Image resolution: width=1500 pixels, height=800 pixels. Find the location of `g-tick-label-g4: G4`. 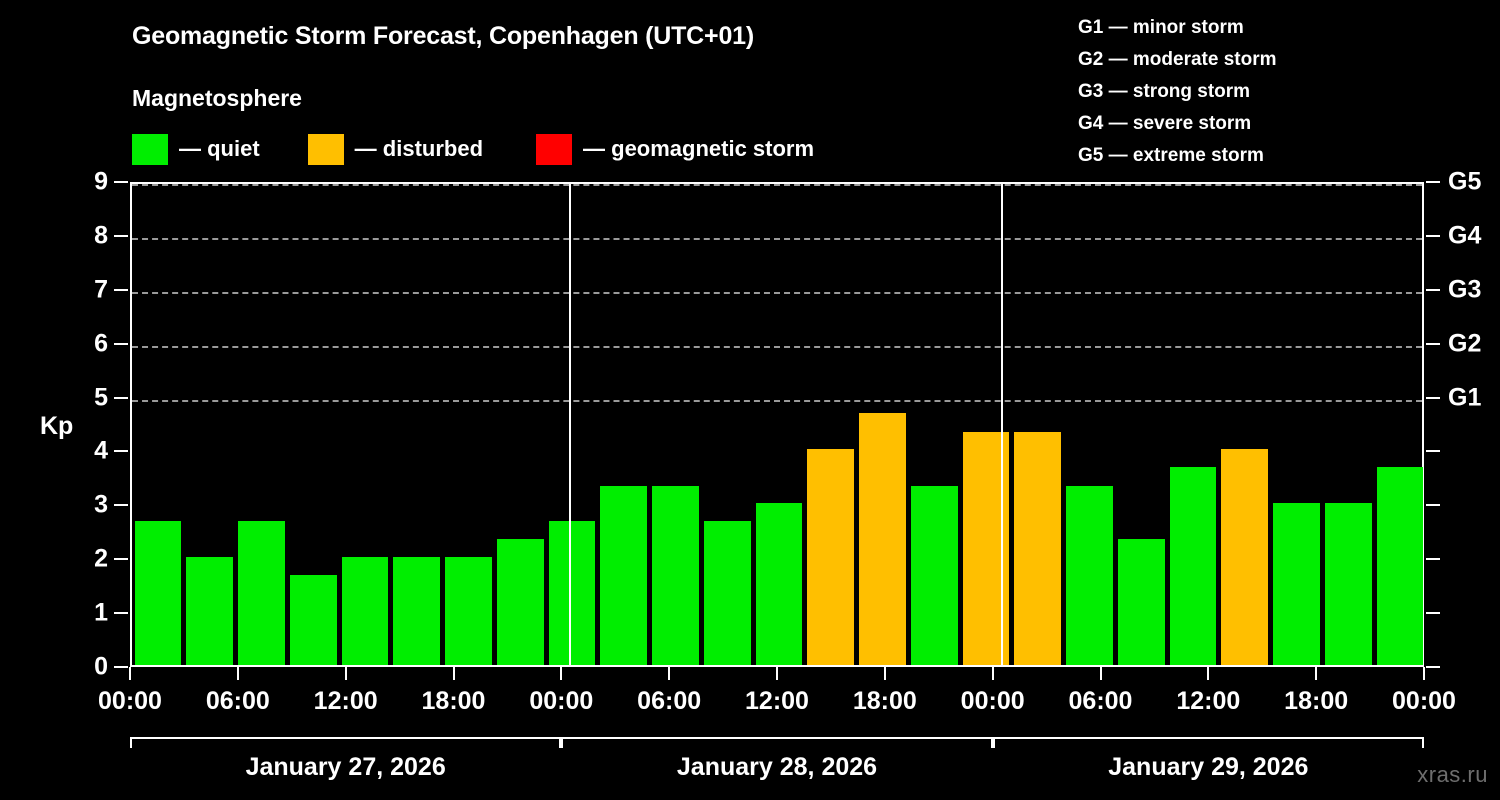

g-tick-label-g4: G4 is located at coordinates (1465, 235).